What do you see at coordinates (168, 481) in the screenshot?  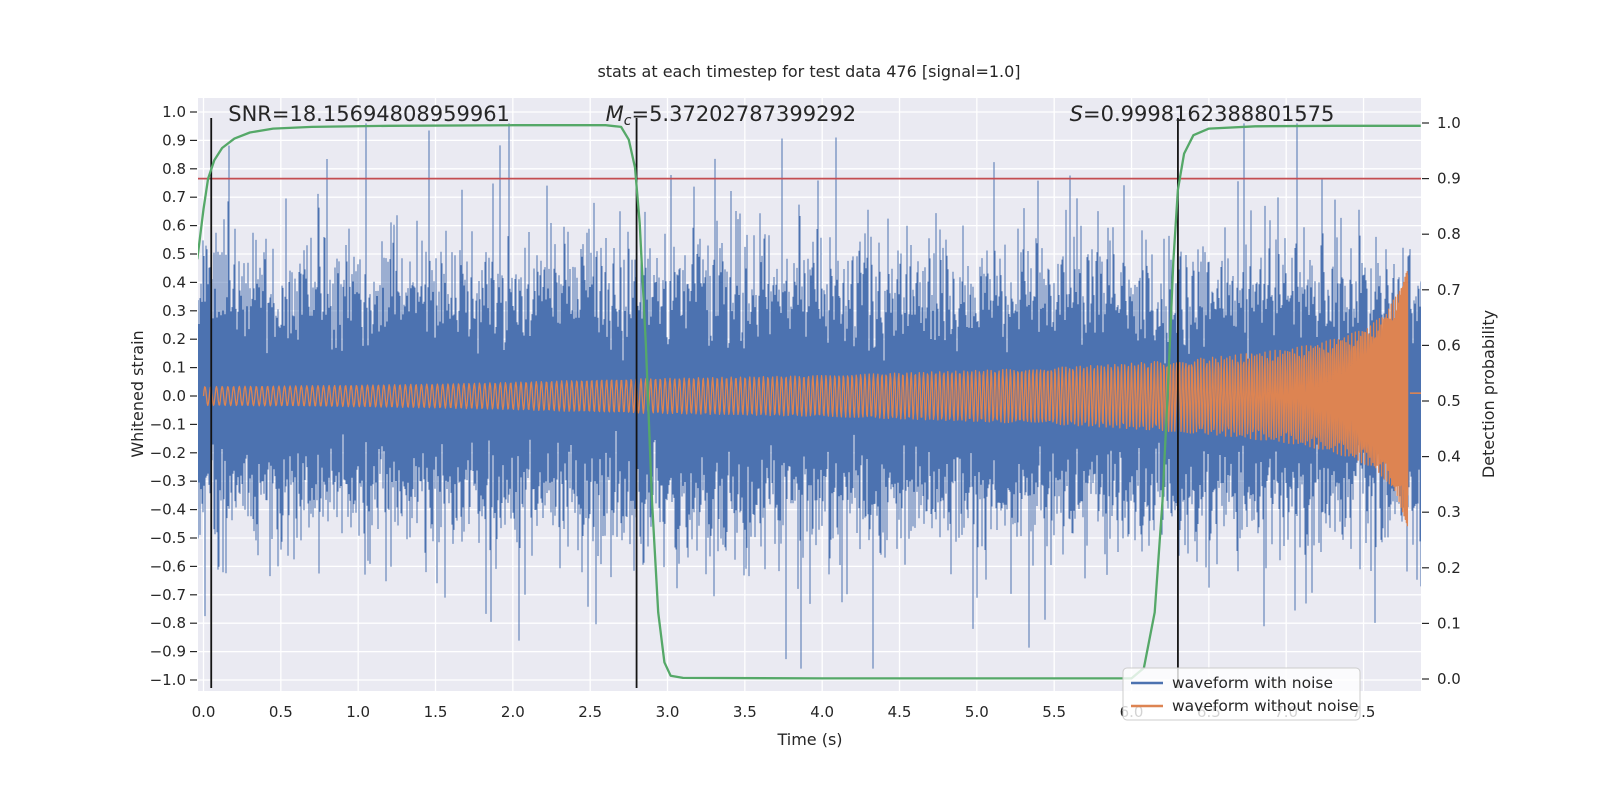 I see `y-tick-label-left: −0.3` at bounding box center [168, 481].